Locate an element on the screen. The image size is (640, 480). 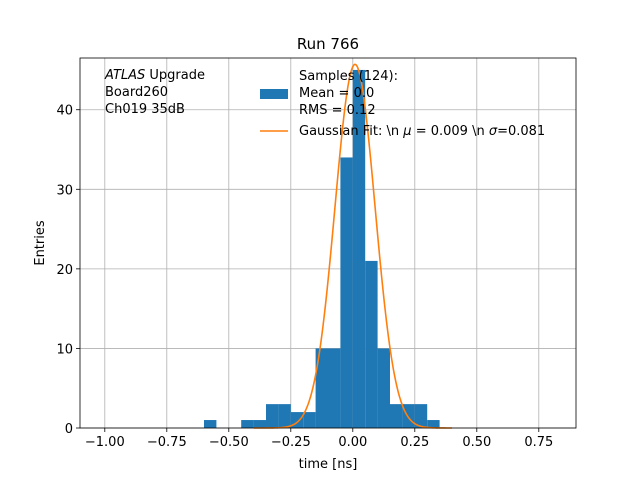
annotation-text: Ch019 35dB is located at coordinates (145, 109).